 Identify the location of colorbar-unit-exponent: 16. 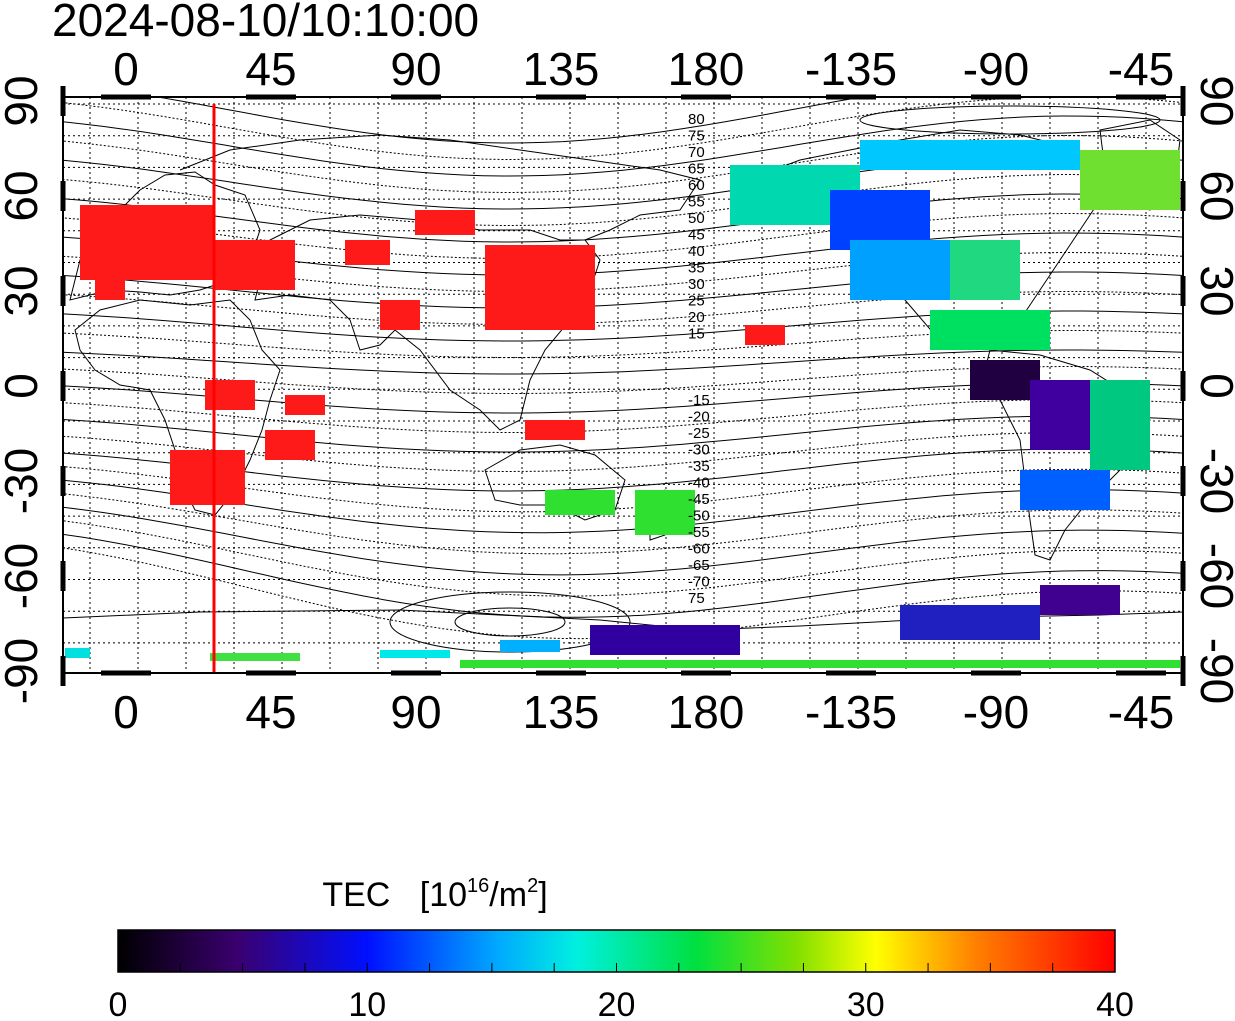
(478, 886).